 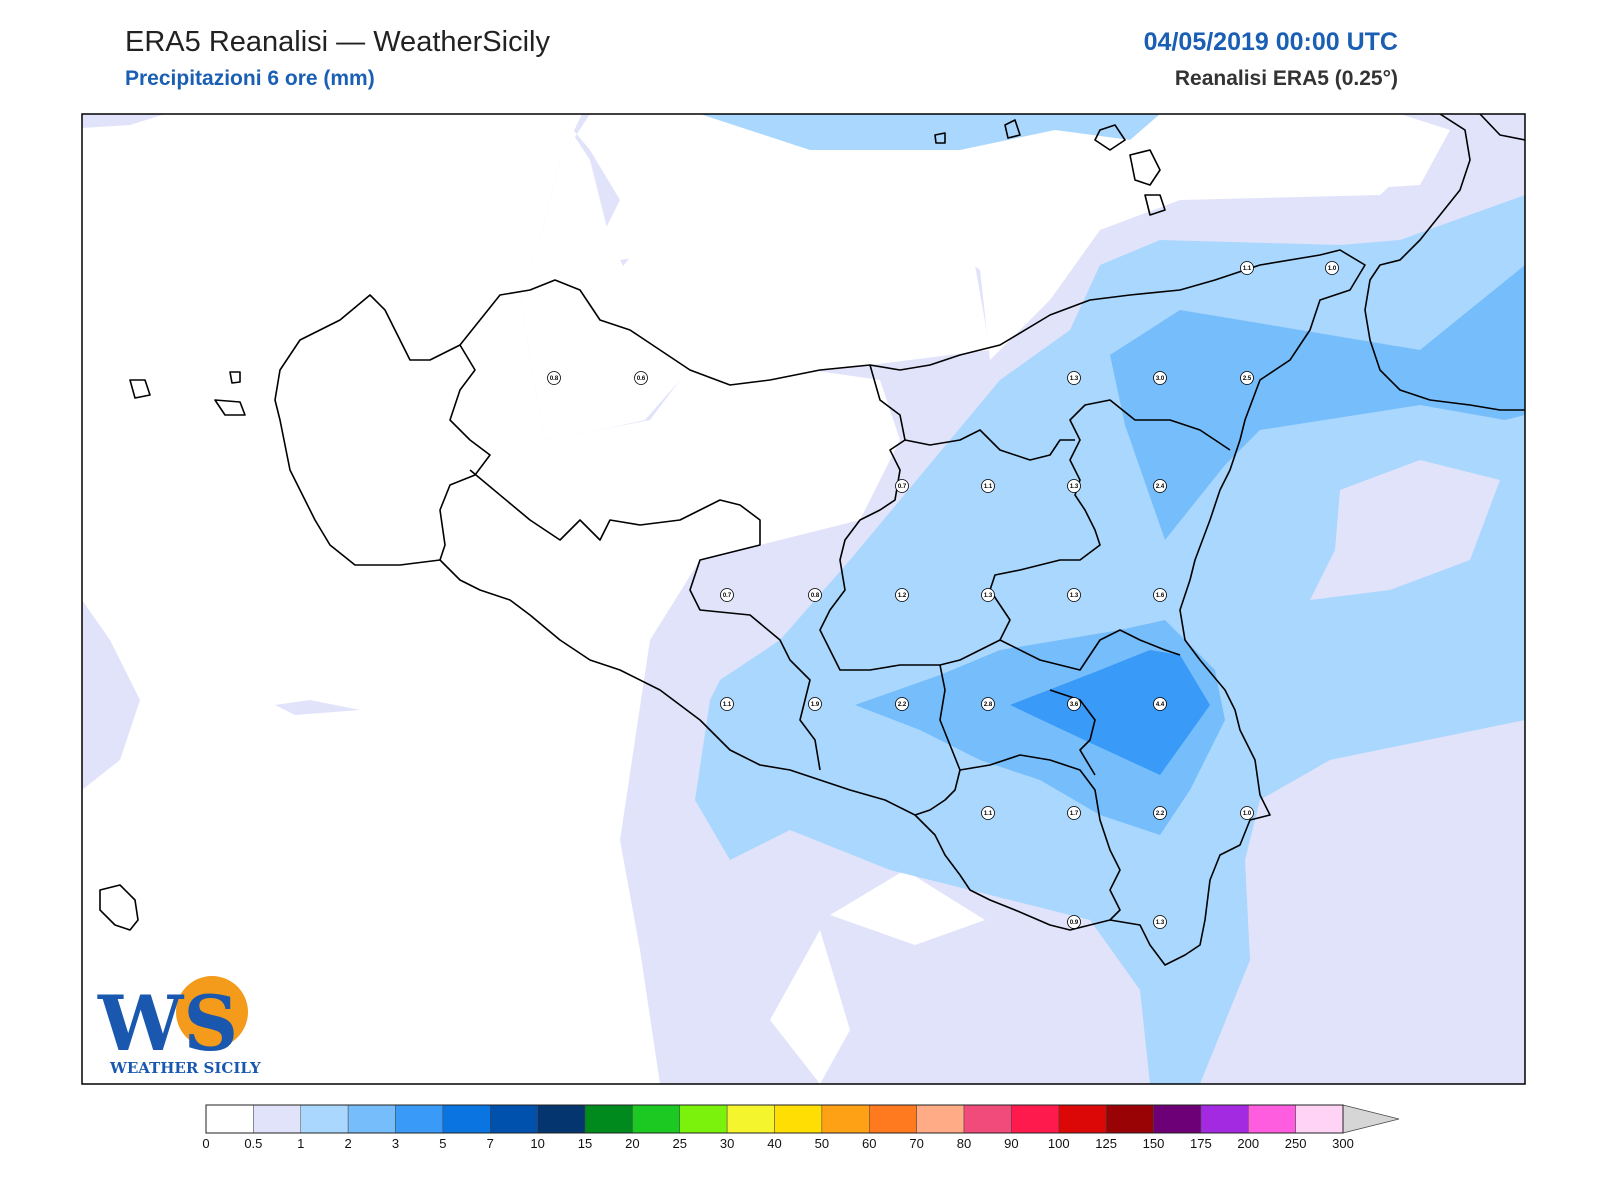 What do you see at coordinates (140, 389) in the screenshot?
I see `island-marettimo` at bounding box center [140, 389].